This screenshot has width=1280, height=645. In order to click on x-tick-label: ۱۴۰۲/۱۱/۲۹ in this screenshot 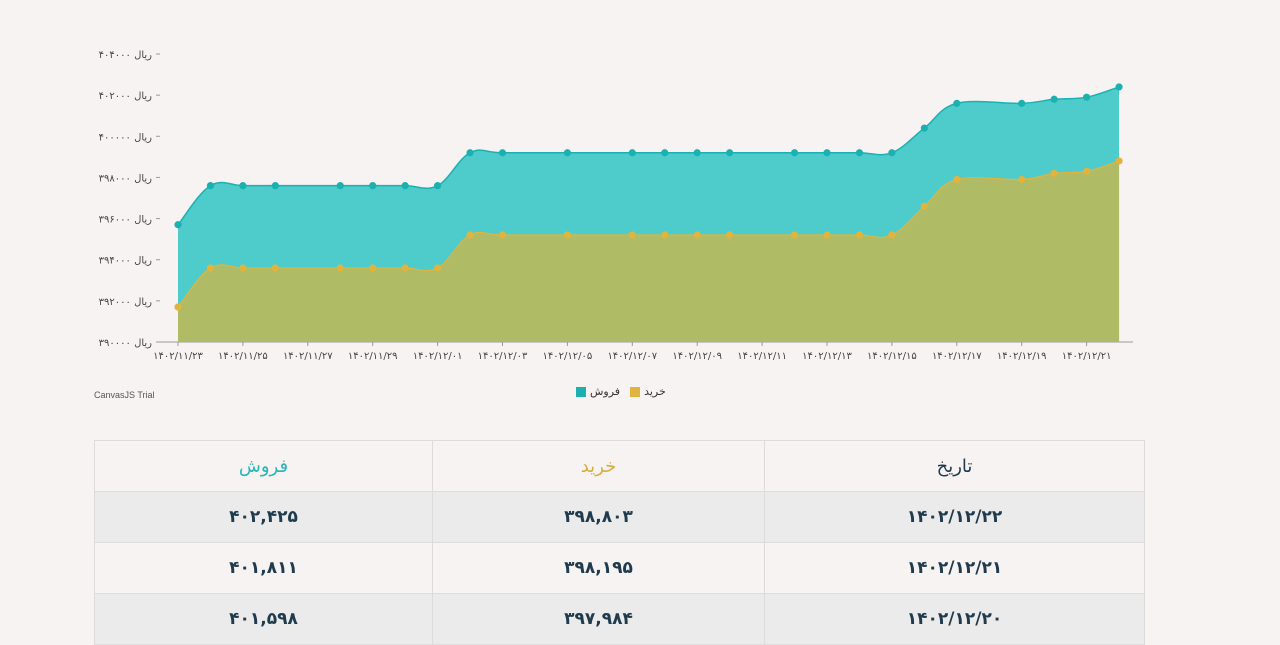, I will do `click(373, 356)`.